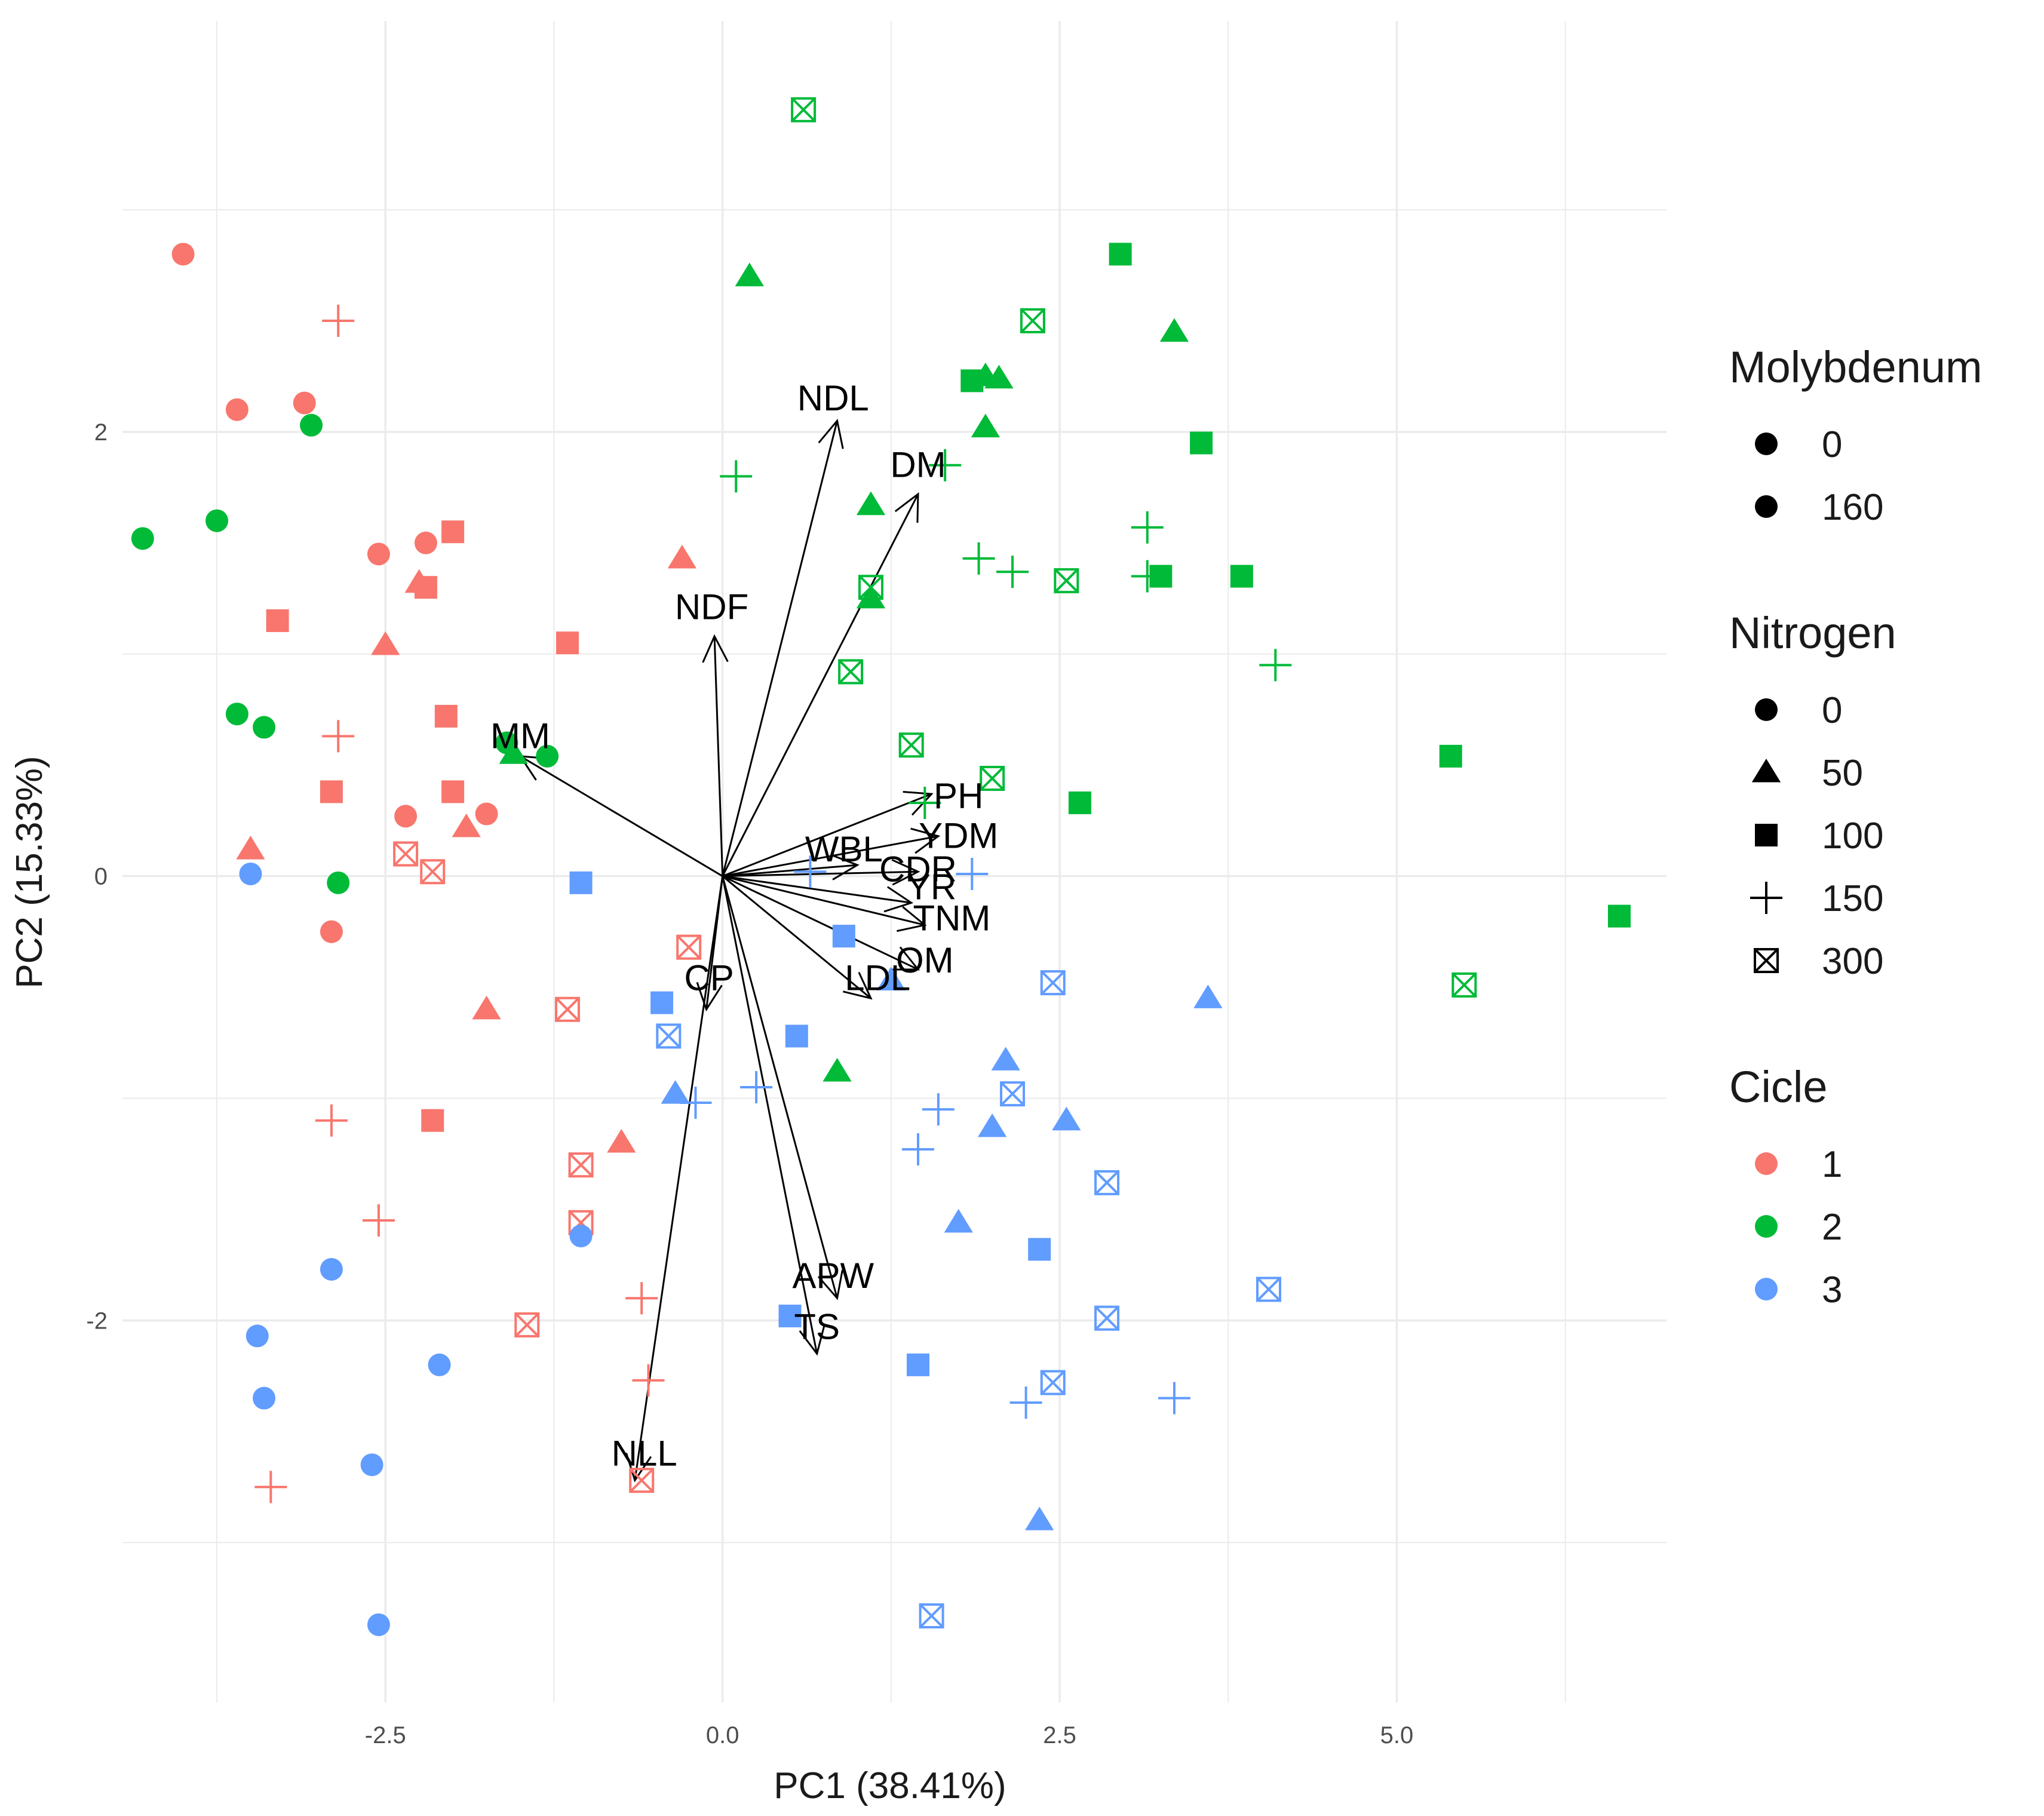 Image resolution: width=2044 pixels, height=1816 pixels. I want to click on loading-label: NLL, so click(644, 1454).